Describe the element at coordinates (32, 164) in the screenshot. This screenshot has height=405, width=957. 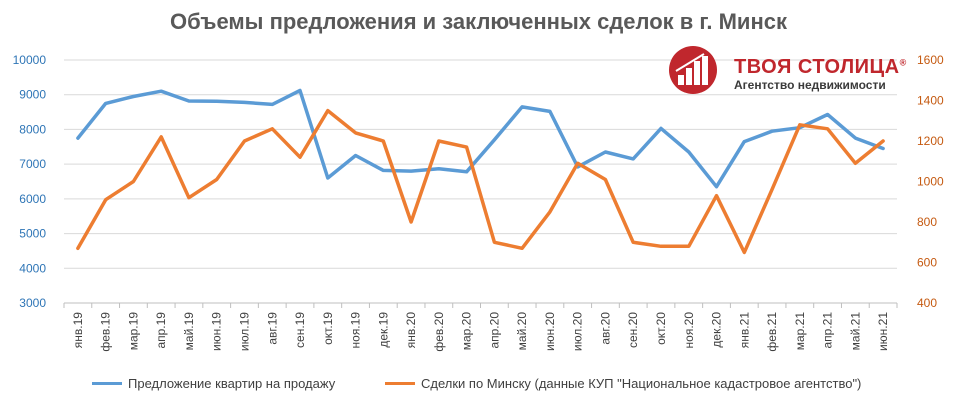
I see `y-left-tick-label-4: 7000` at that location.